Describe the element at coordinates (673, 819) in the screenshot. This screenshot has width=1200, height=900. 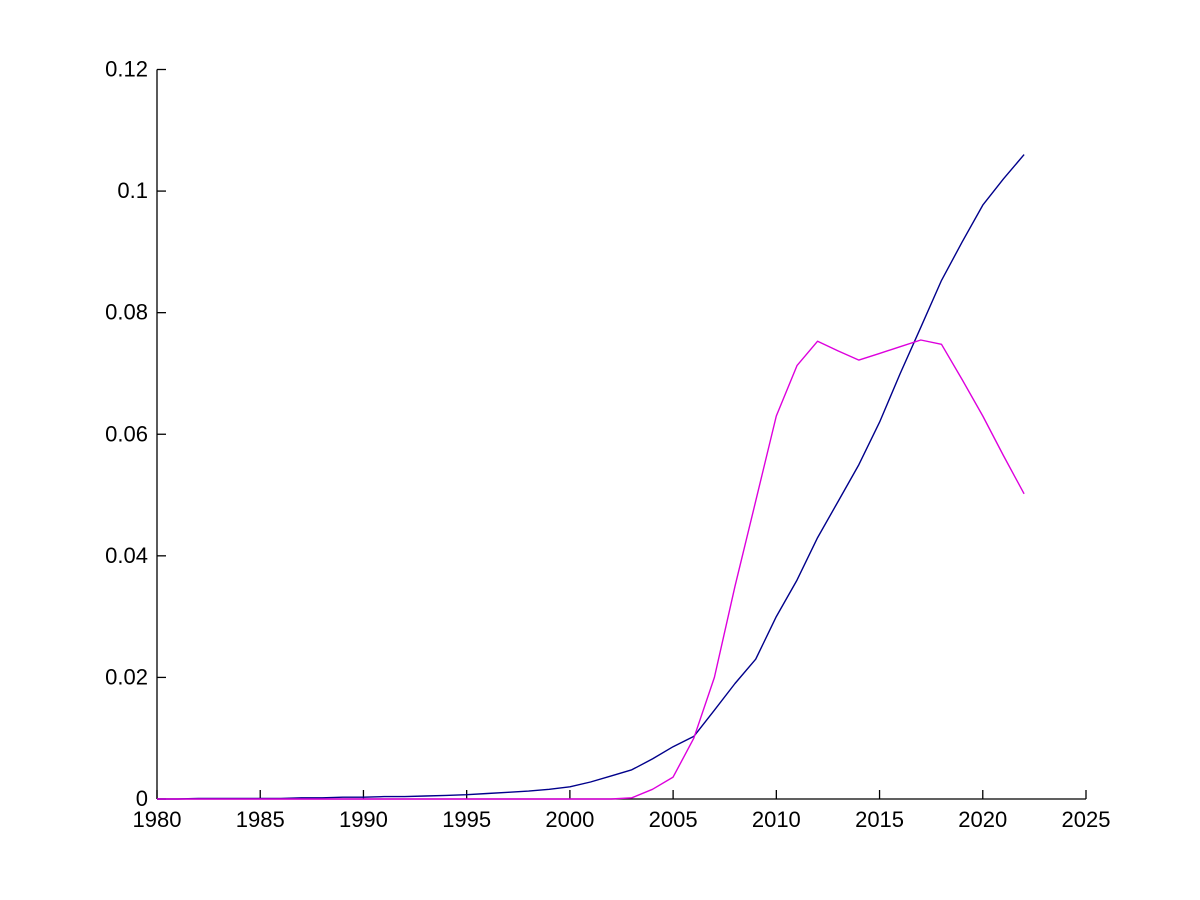
I see `x-tick-label: 2005` at that location.